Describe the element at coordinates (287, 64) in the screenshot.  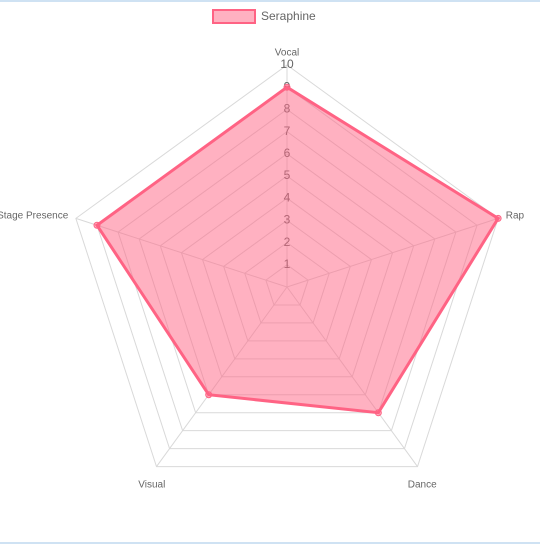
I see `r-tick-label: 10` at that location.